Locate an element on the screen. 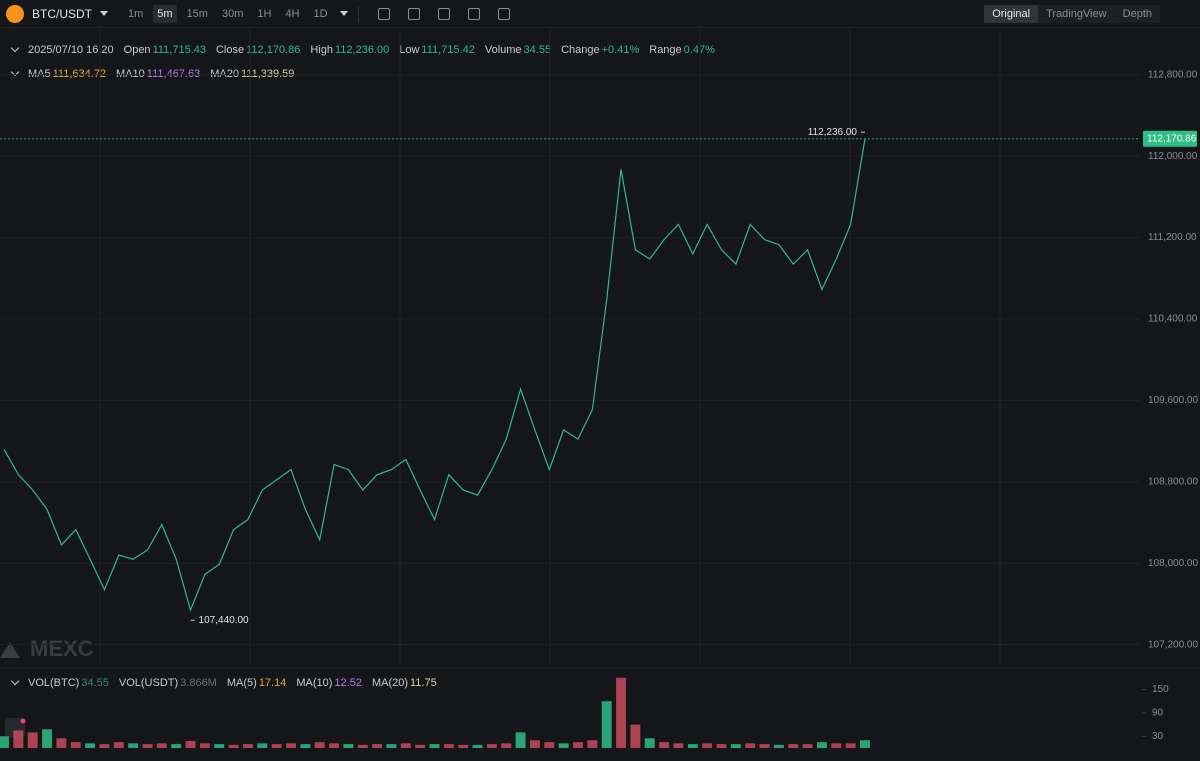 The height and width of the screenshot is (761, 1200). ohlc-value: 111,715.42 is located at coordinates (448, 50).